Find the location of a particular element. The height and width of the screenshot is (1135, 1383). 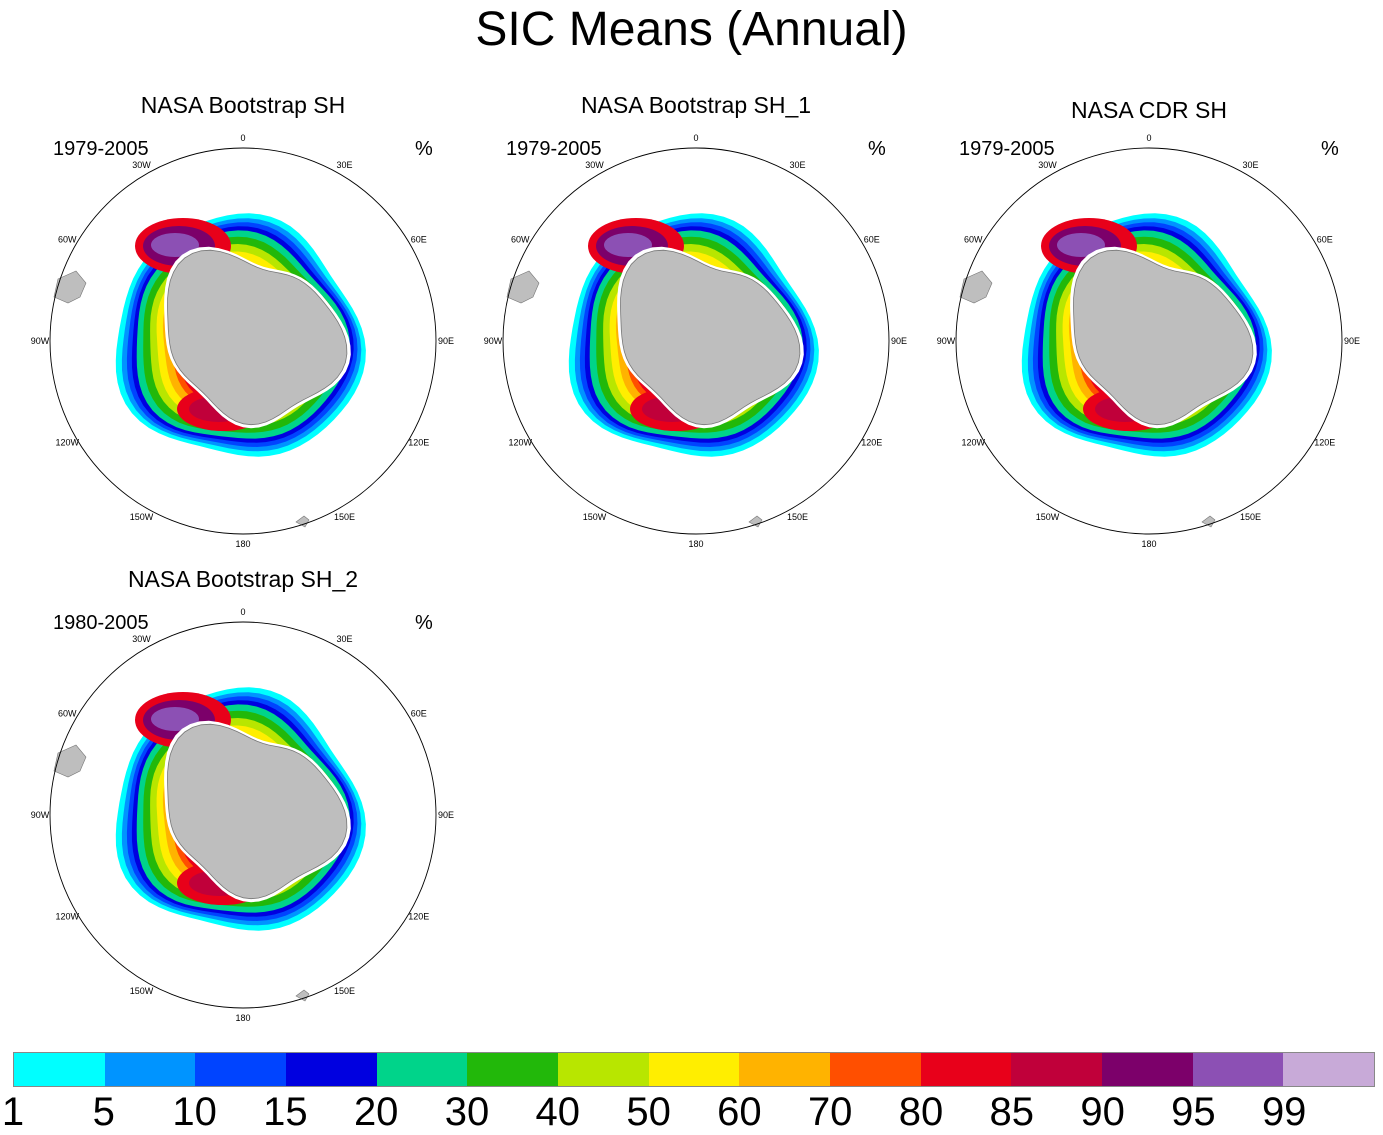

colorbar-tick-label: 1 is located at coordinates (13, 1112).